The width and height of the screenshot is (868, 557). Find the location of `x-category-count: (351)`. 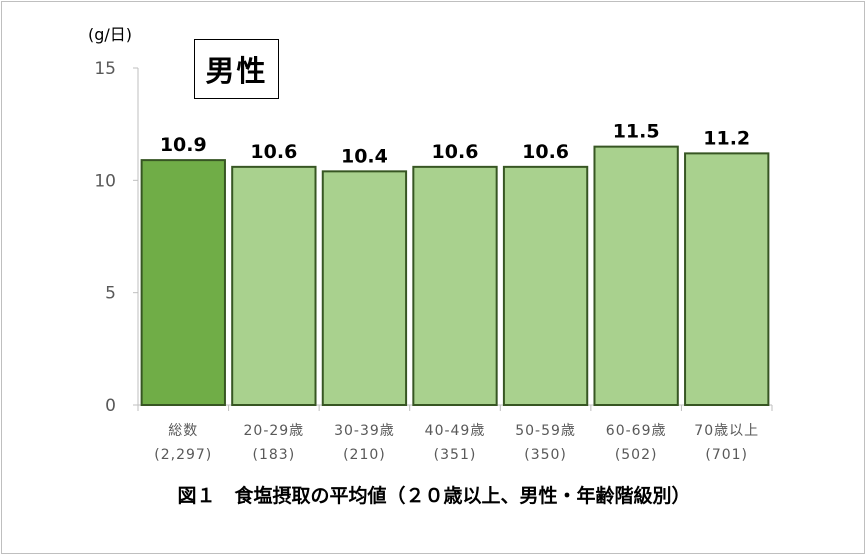

x-category-count: (351) is located at coordinates (455, 455).